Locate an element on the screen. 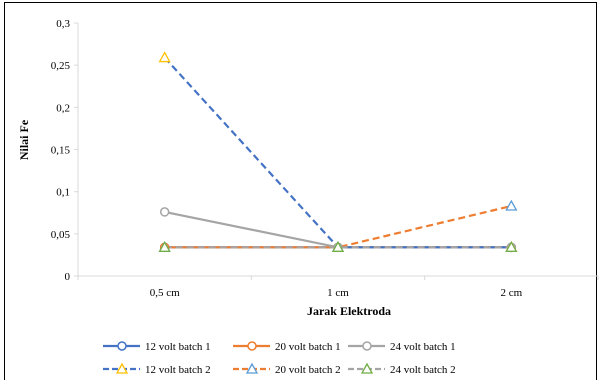 The width and height of the screenshot is (602, 380). y-tick-label: 0 is located at coordinates (68, 277).